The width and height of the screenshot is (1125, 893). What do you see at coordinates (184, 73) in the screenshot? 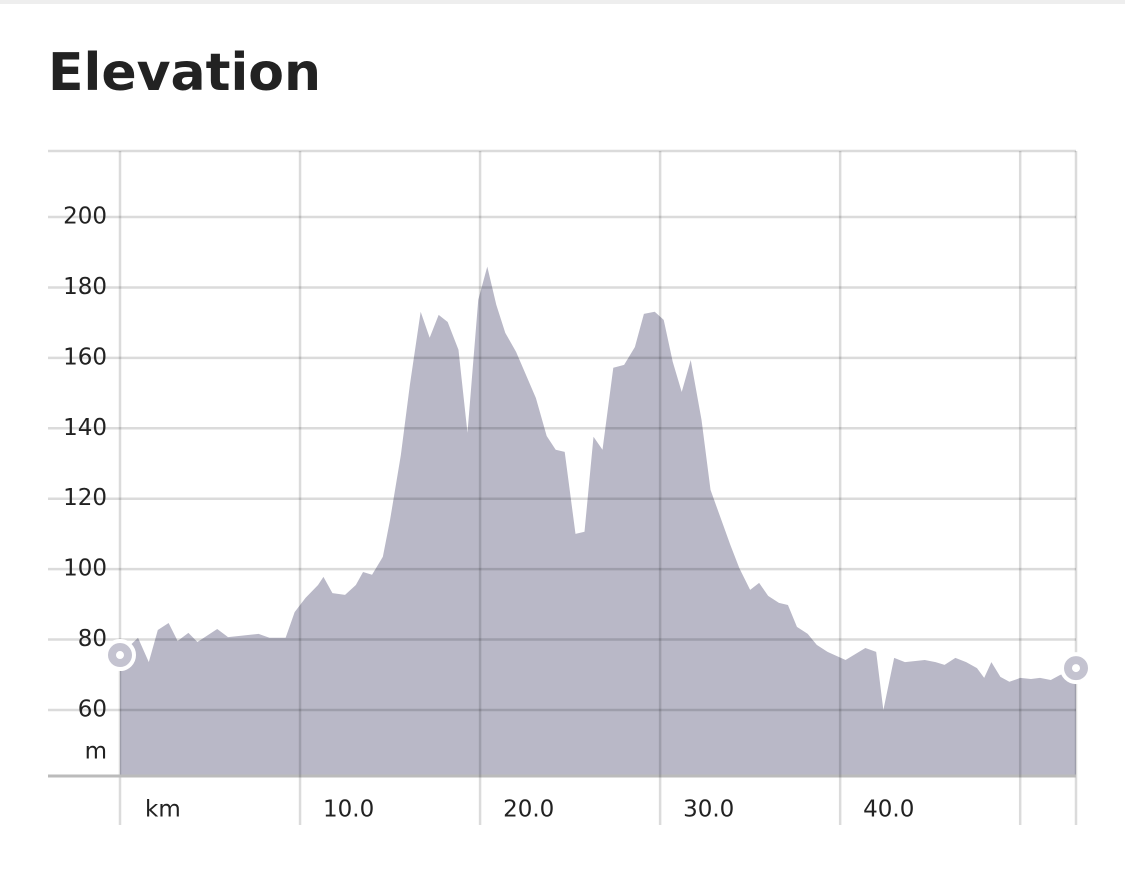
I see `chart-title: Elevation` at bounding box center [184, 73].